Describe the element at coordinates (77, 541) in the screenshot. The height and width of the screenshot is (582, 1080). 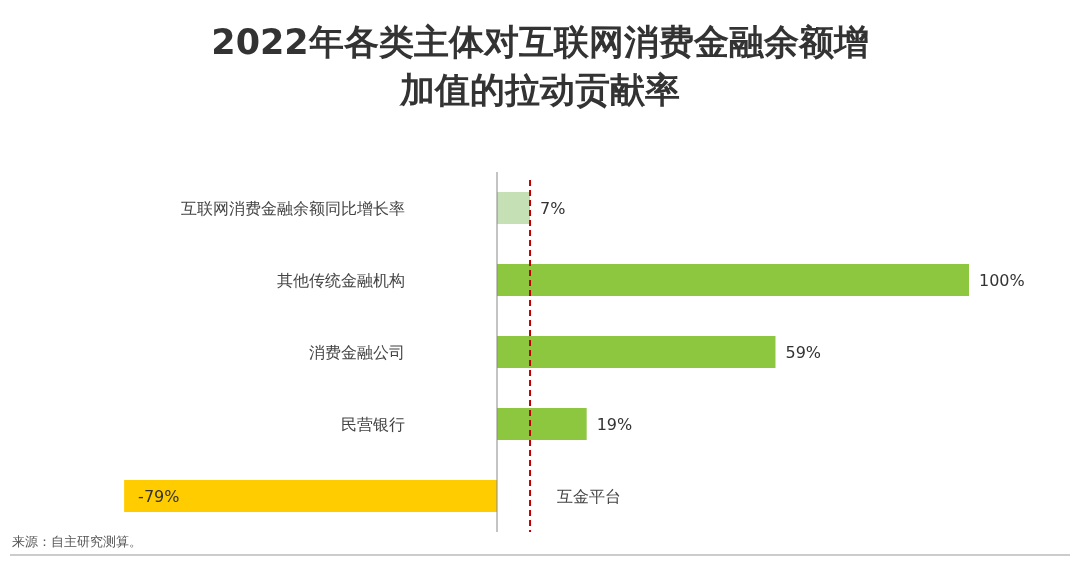
I see `source-note: 来源：自主研究测算。` at that location.